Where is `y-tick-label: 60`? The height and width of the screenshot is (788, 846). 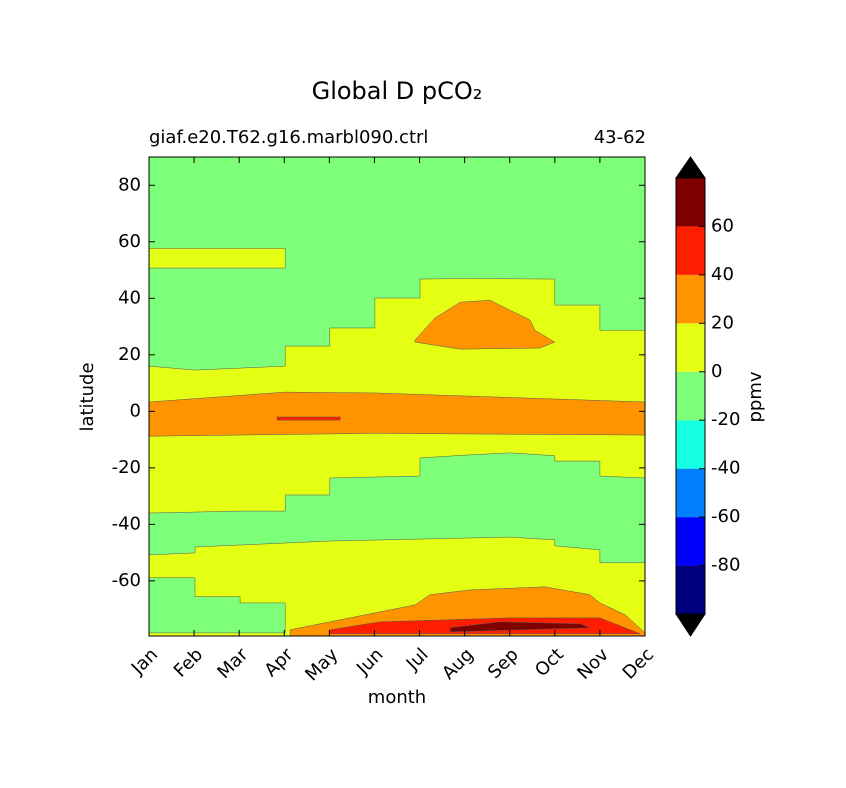 y-tick-label: 60 is located at coordinates (129, 241).